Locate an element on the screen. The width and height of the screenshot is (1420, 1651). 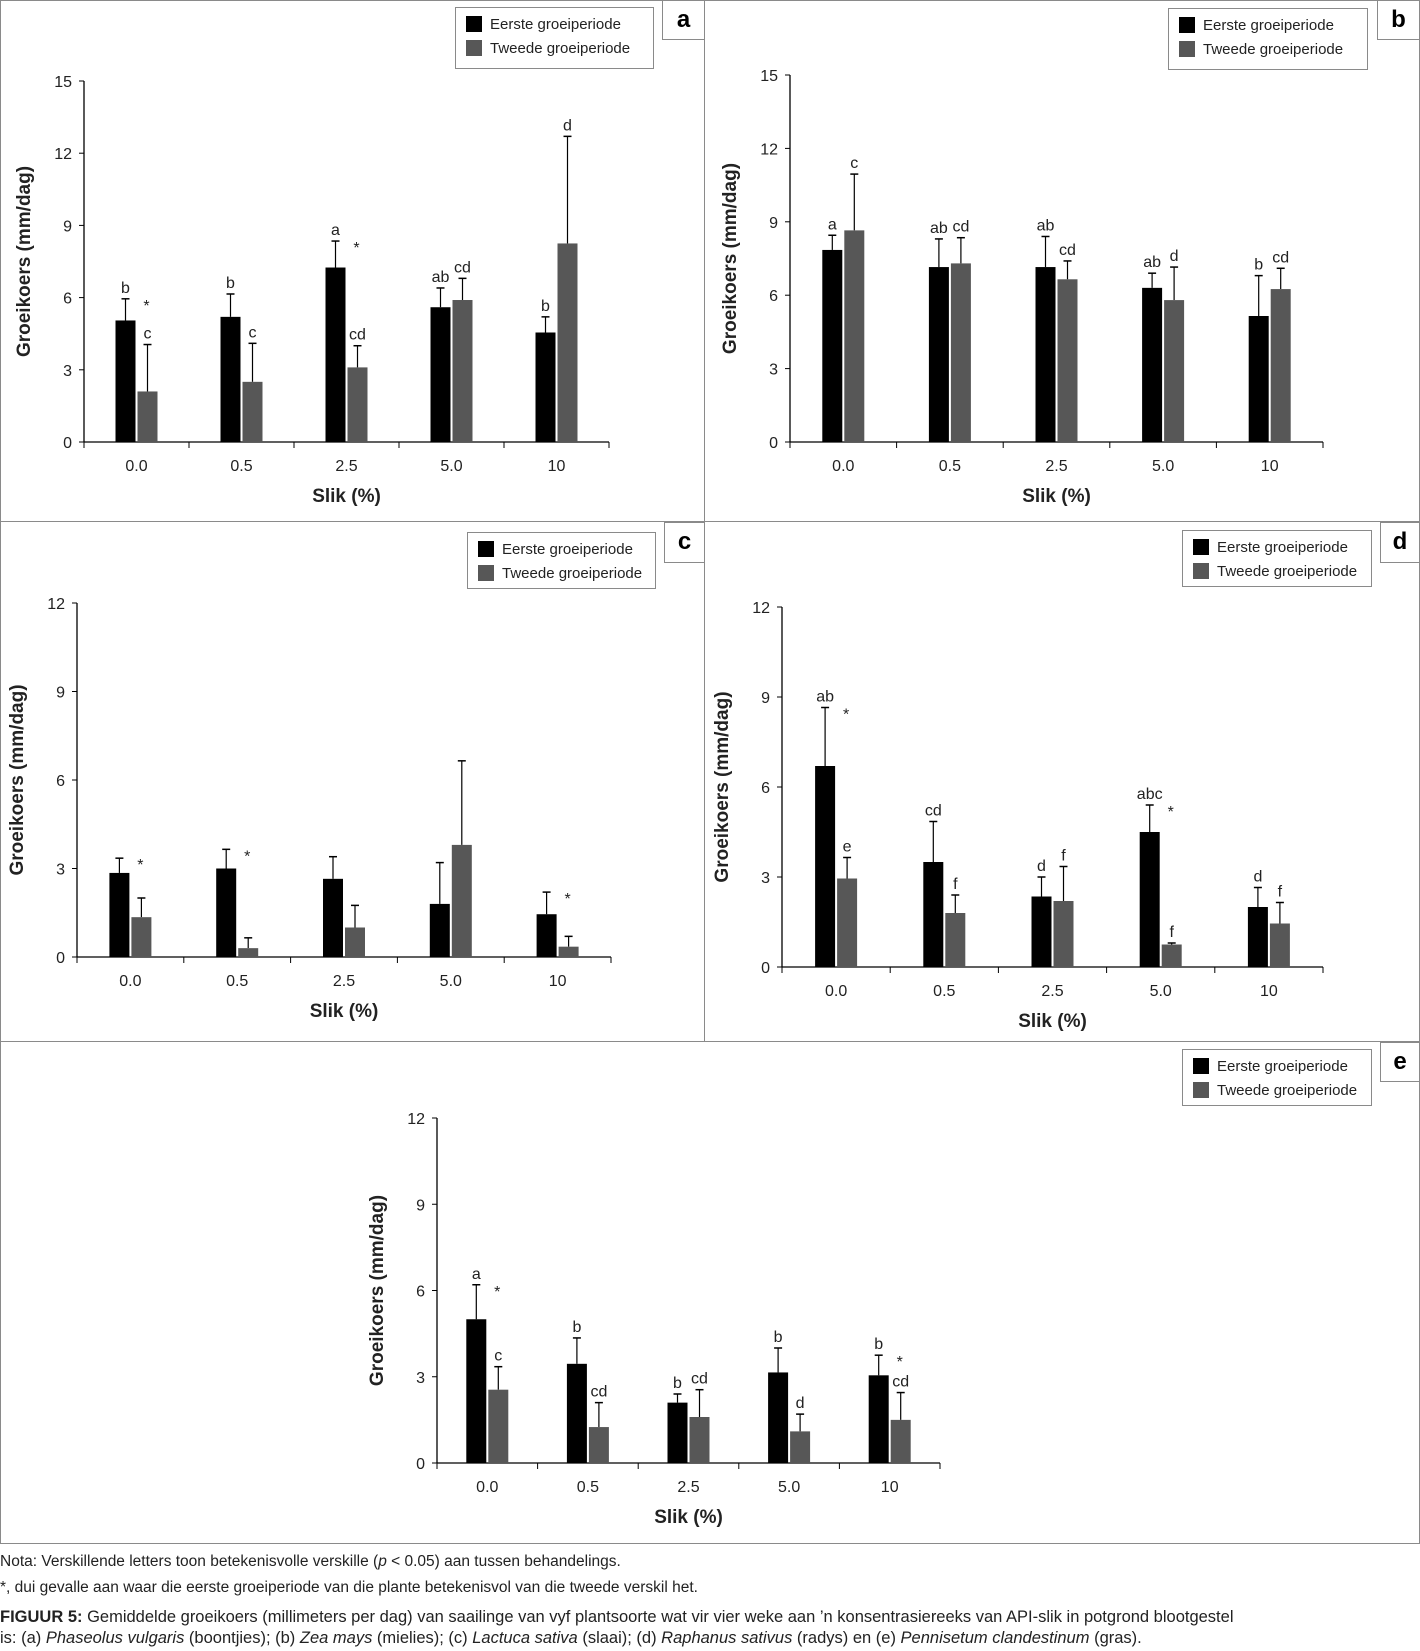
significance-letter: abc is located at coordinates (1150, 794).